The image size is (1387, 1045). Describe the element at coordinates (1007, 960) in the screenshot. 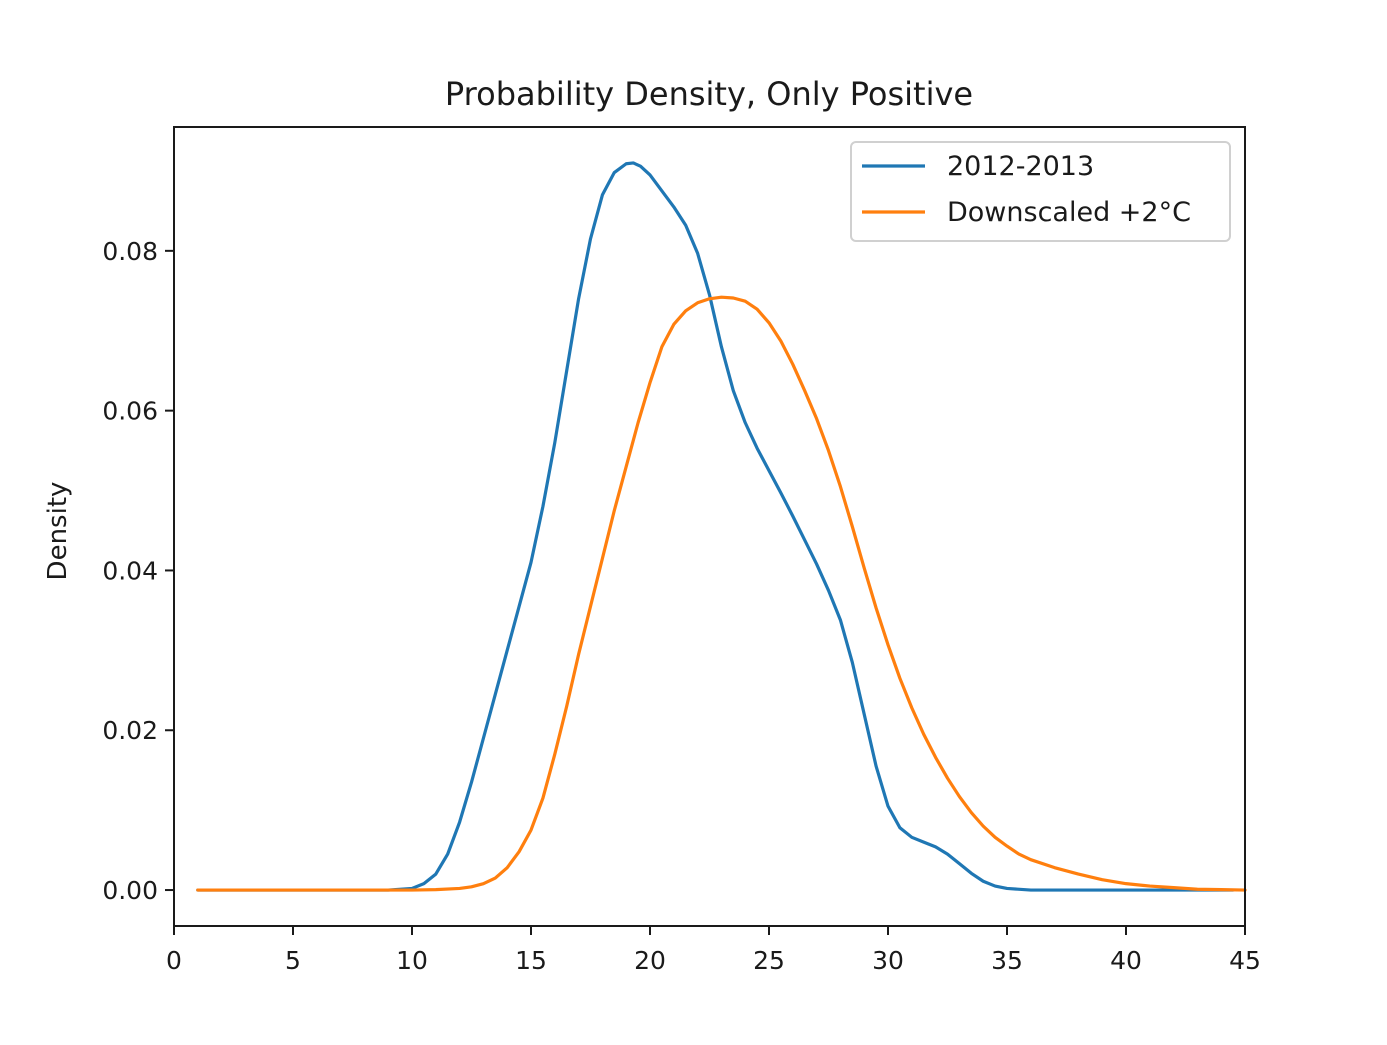

I see `x-tick-label: 35` at that location.